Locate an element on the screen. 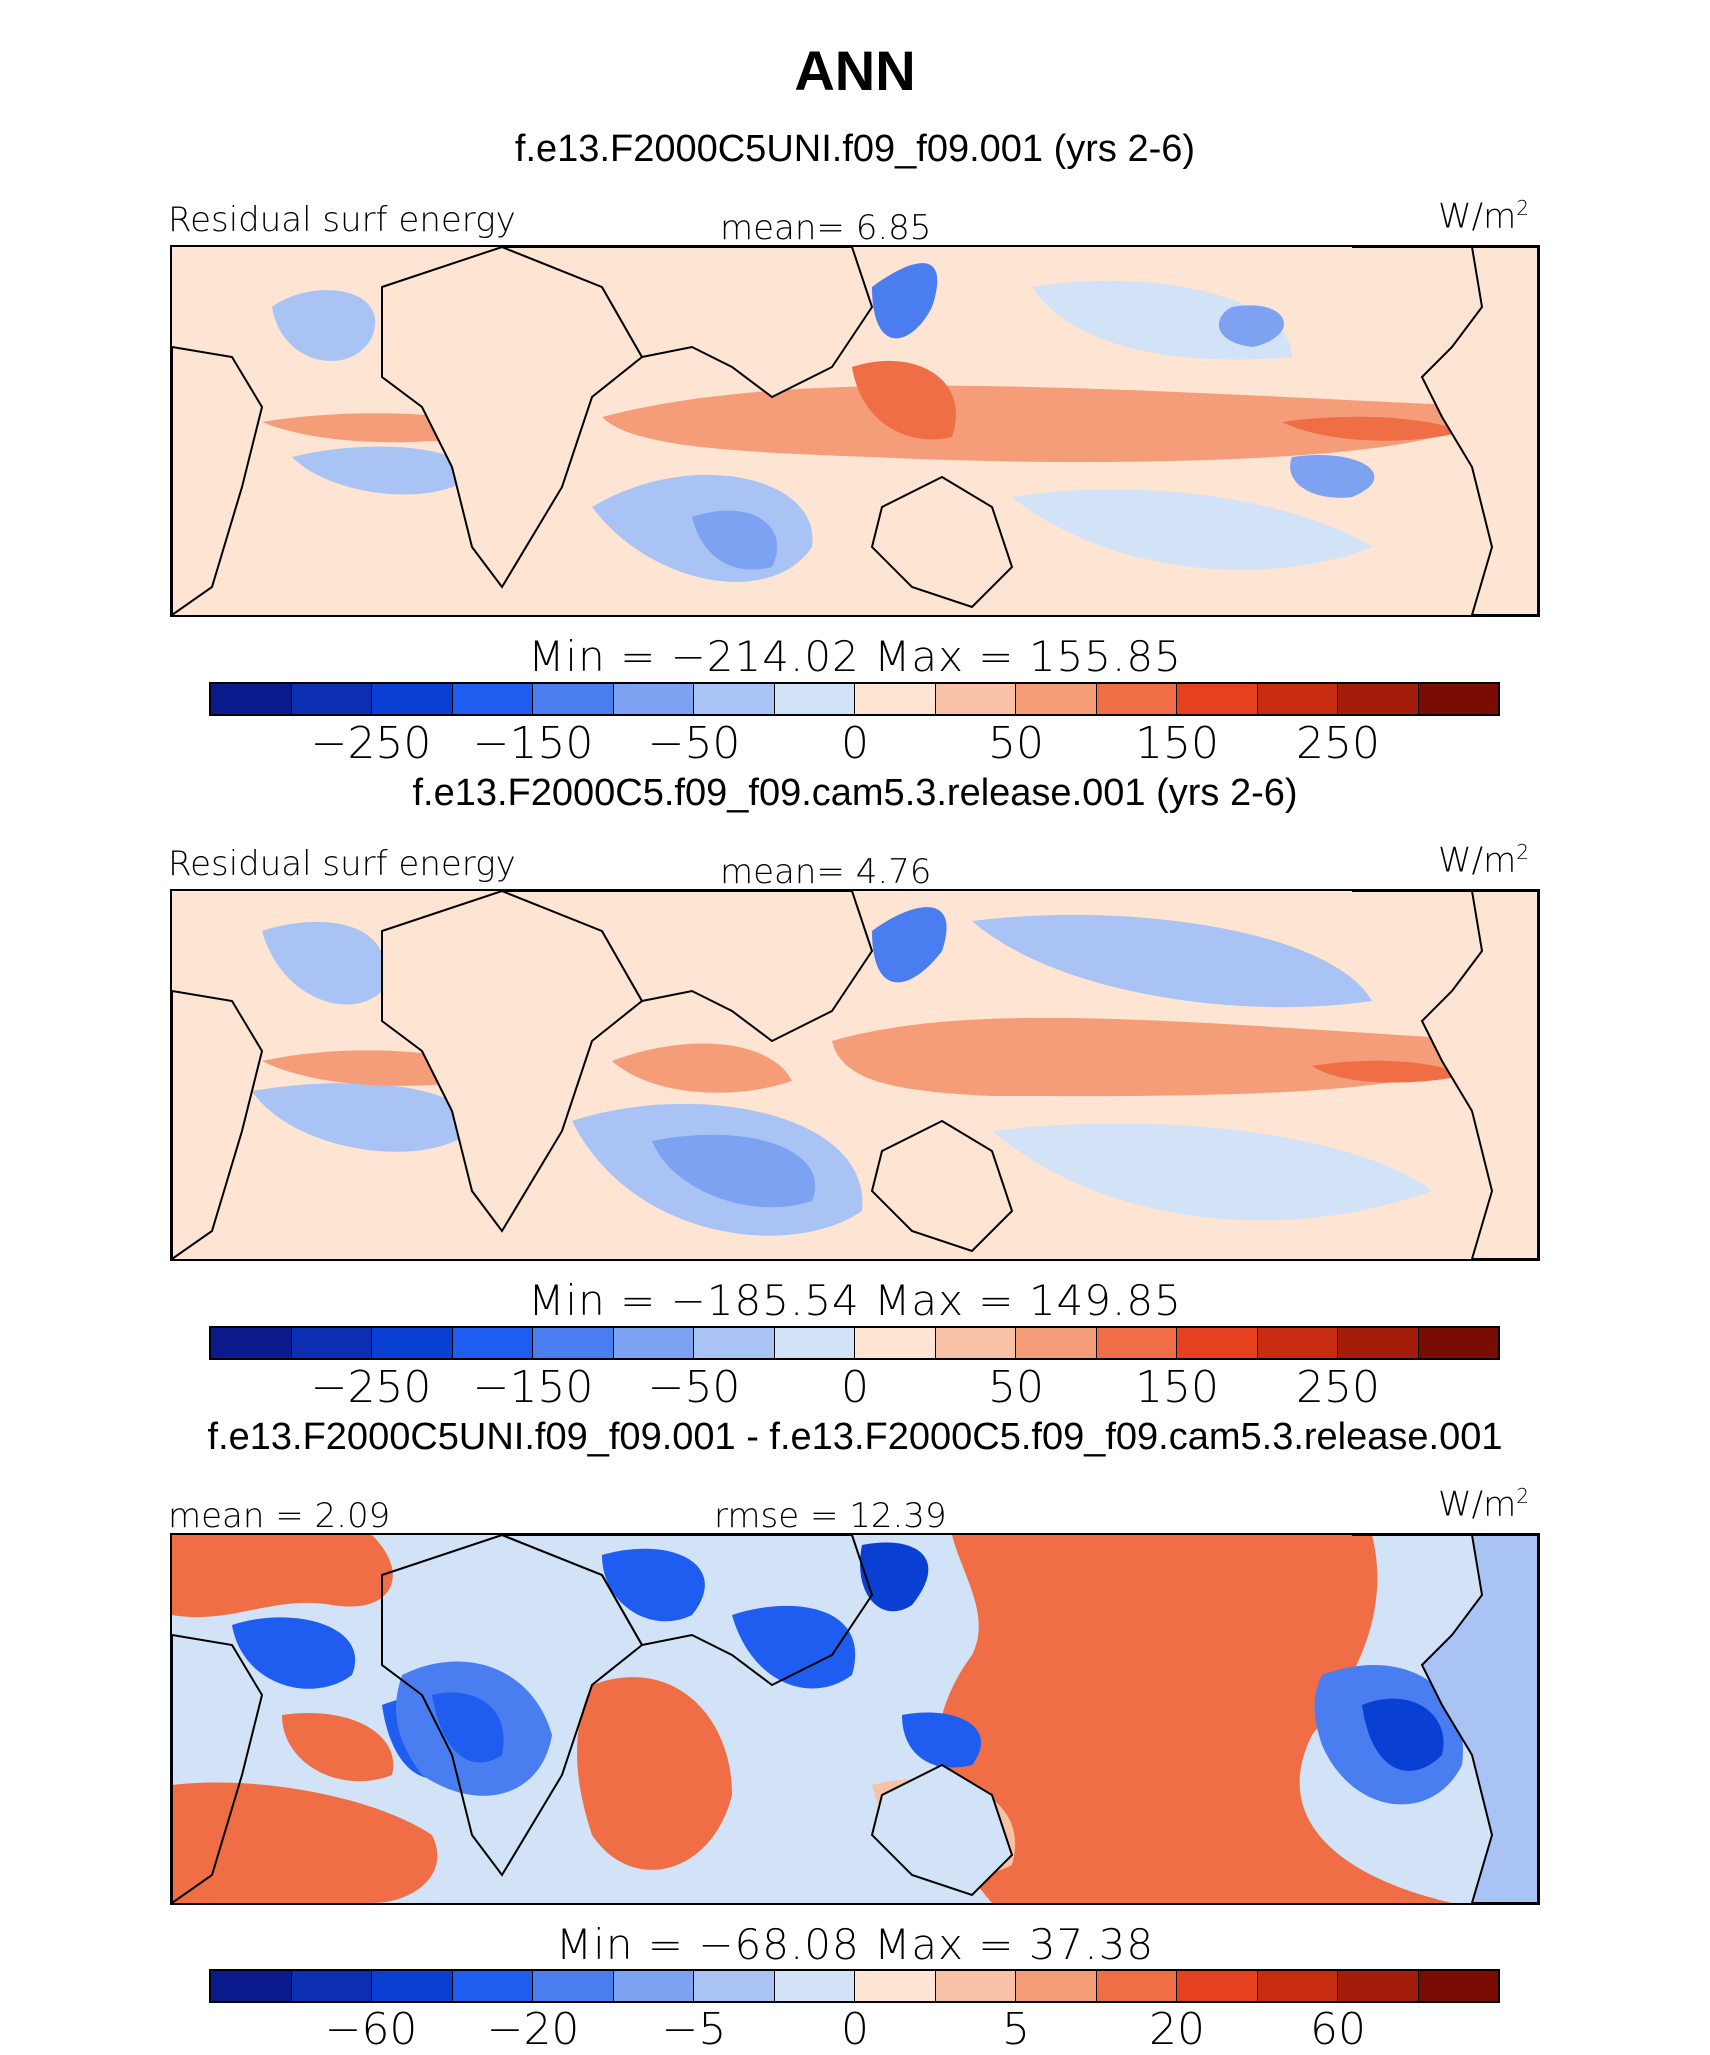 This screenshot has height=2055, width=1710. p3-orange-pacific is located at coordinates (1193, 1719).